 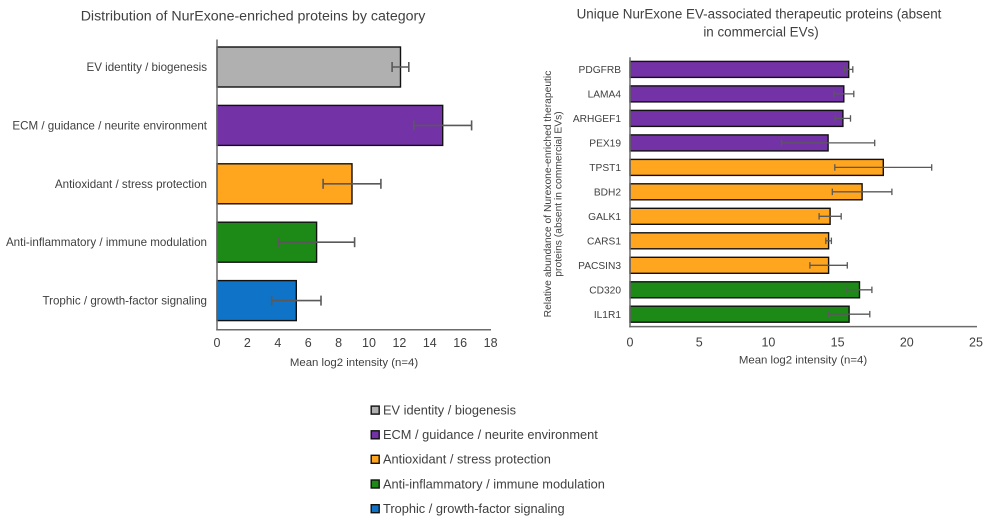 I want to click on svg-text: 18, so click(x=491, y=343).